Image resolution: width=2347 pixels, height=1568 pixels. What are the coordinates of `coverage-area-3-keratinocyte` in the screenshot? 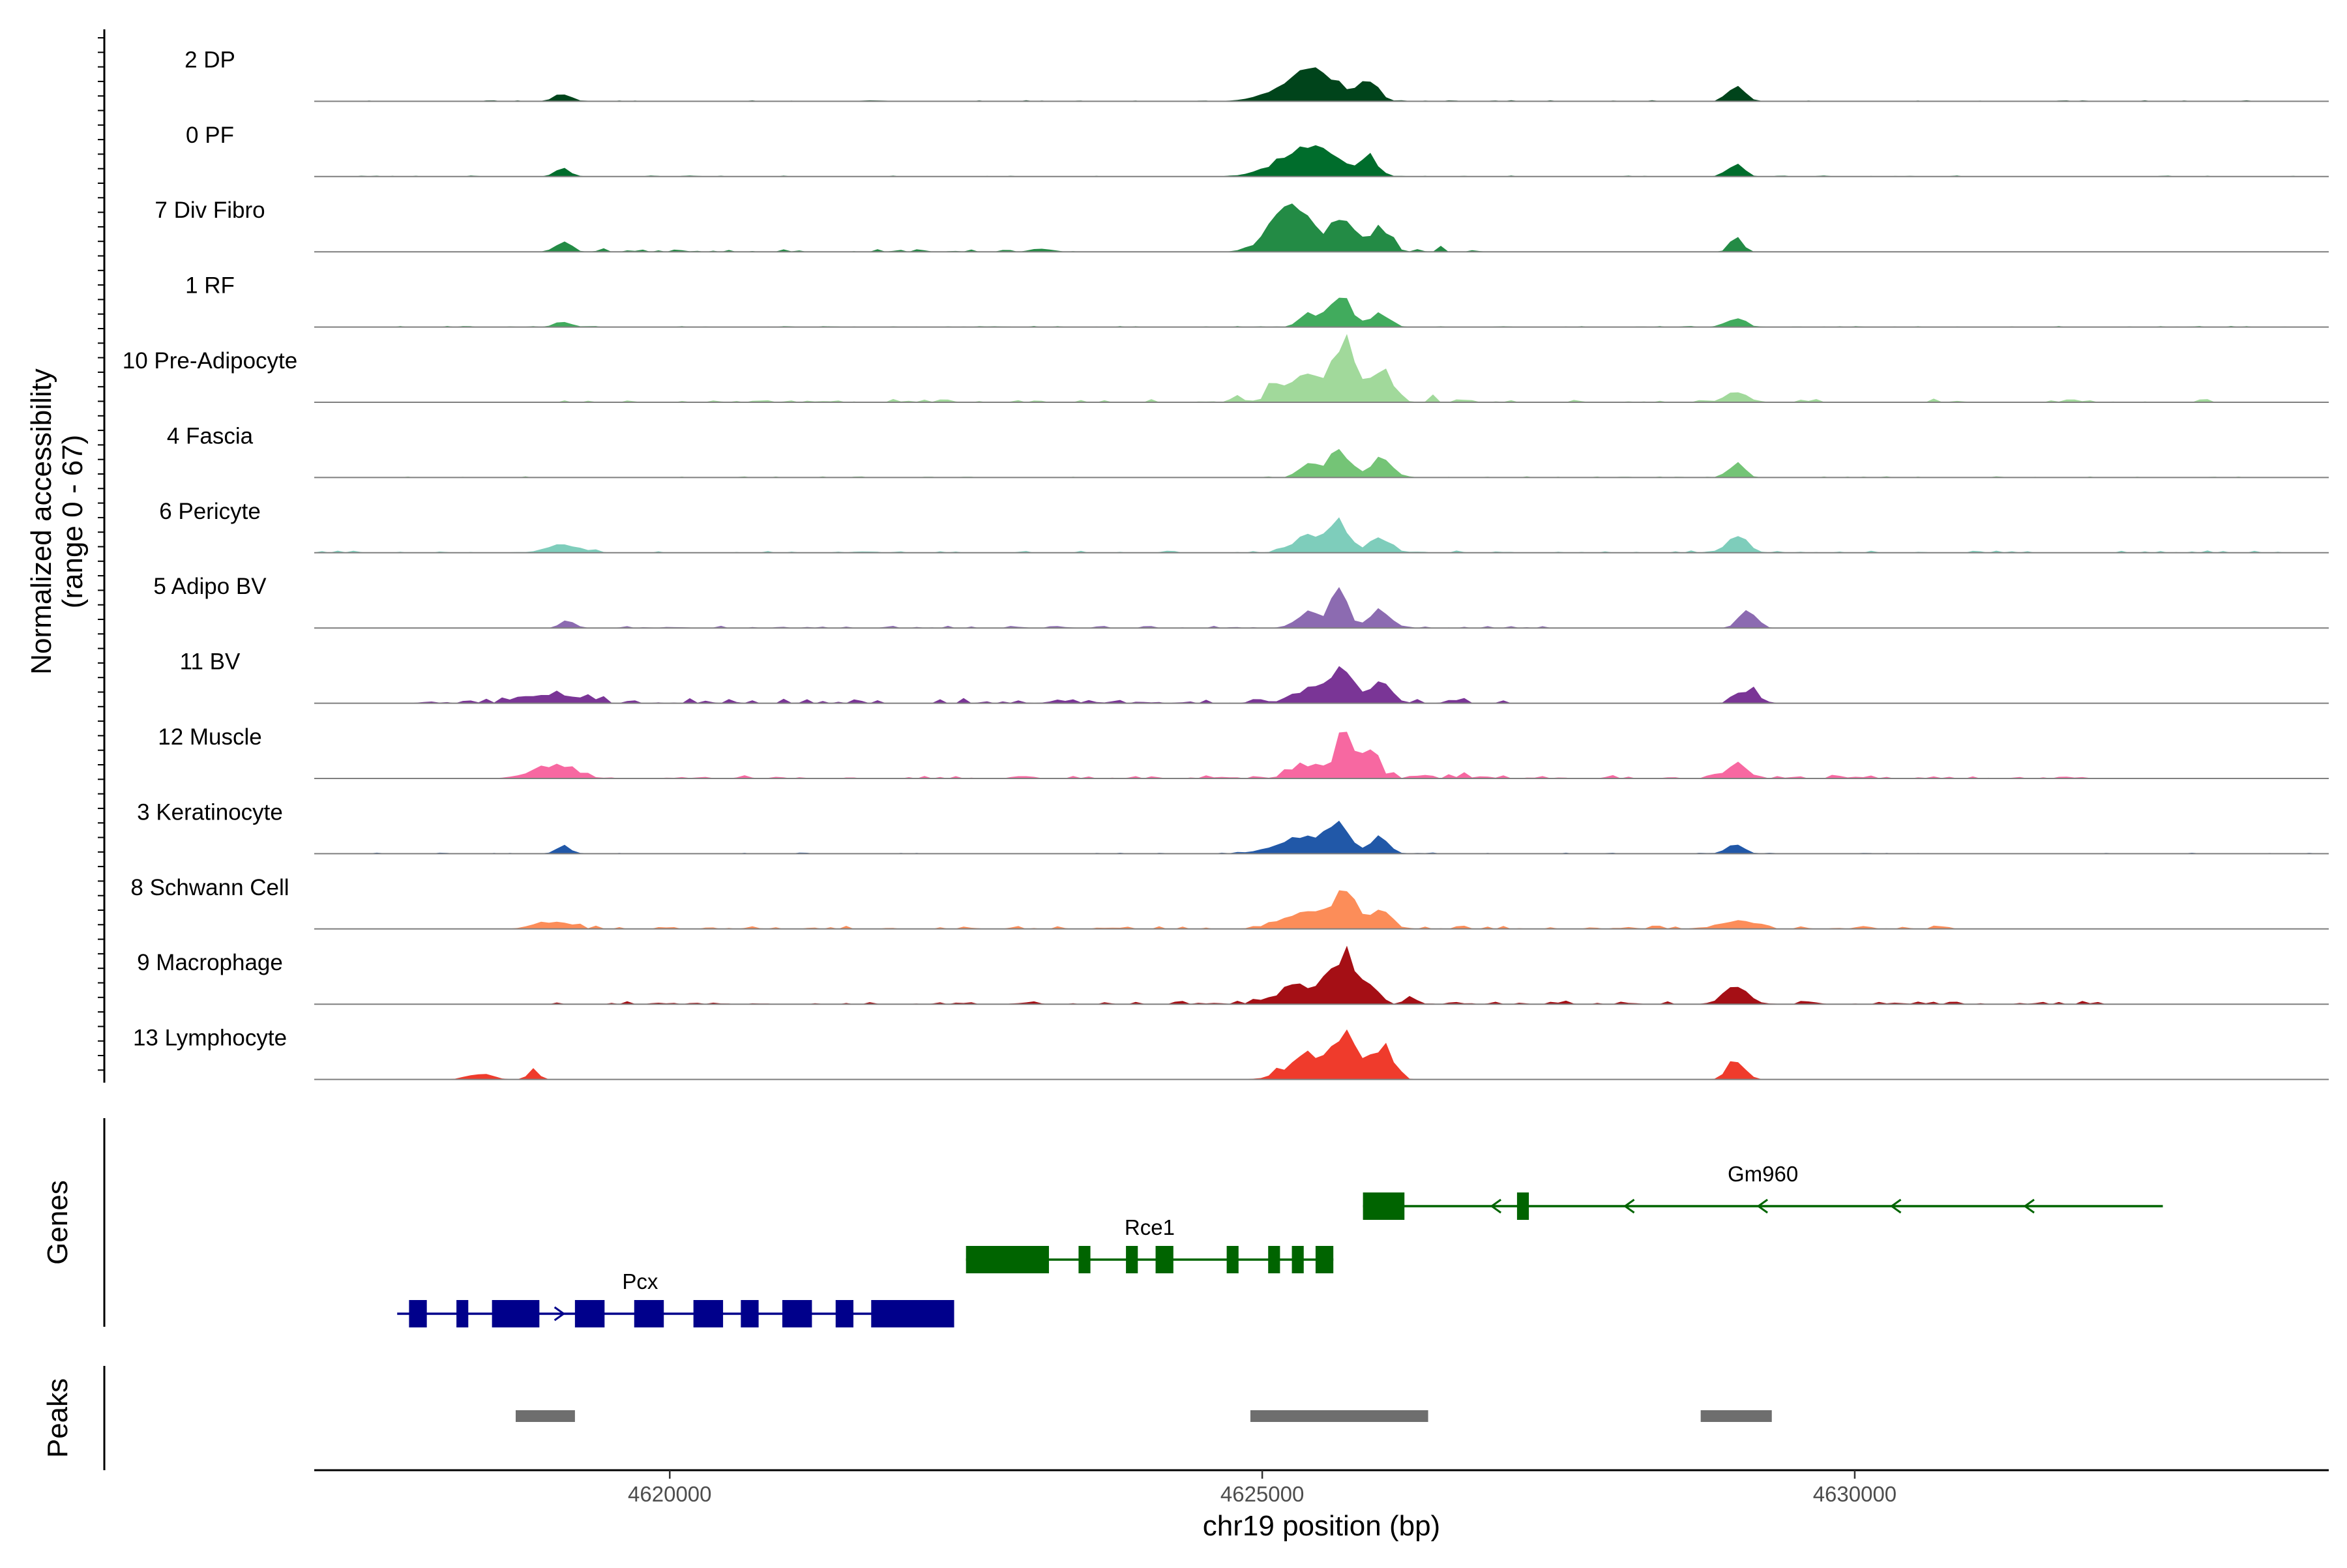 It's located at (1321, 837).